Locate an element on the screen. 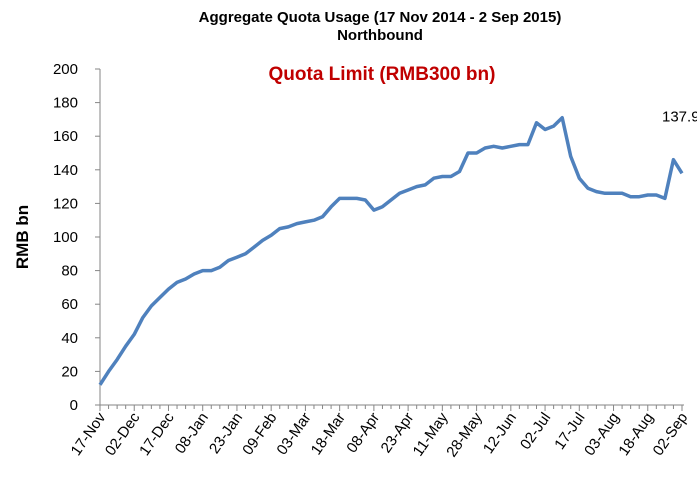  x-tick-label: 12-Jun is located at coordinates (500, 433).